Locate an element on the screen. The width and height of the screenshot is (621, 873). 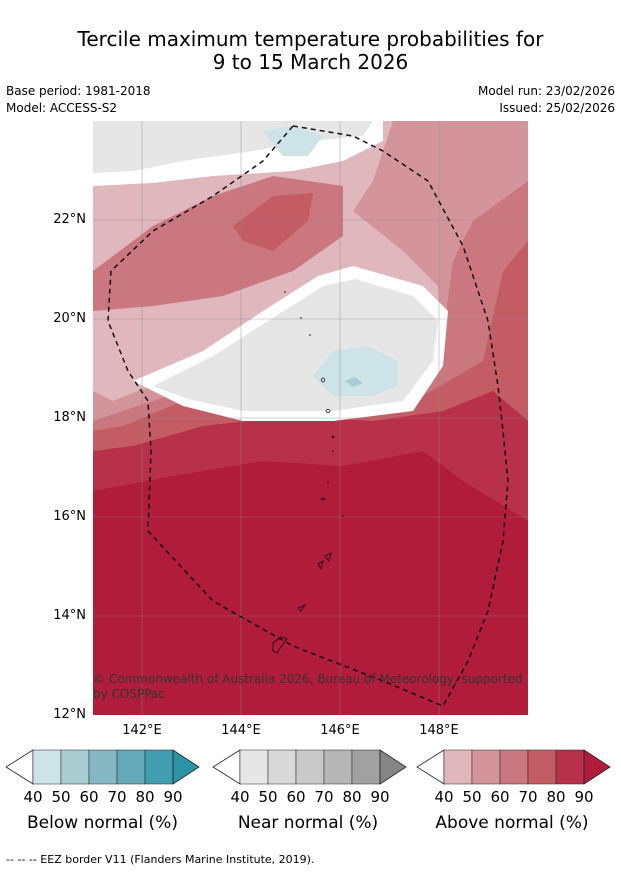
lon-label-142: 142°E is located at coordinates (142, 730).